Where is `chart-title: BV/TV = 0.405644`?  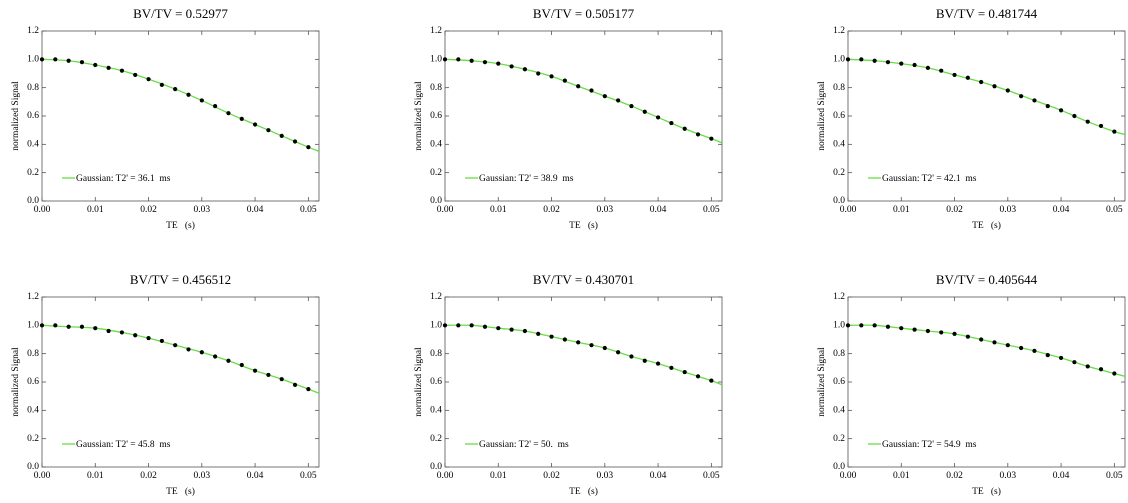 chart-title: BV/TV = 0.405644 is located at coordinates (987, 279).